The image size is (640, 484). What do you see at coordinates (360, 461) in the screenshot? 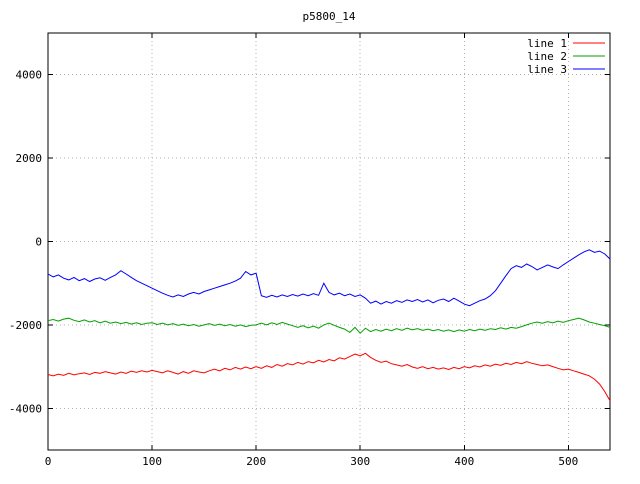
I see `x-tick-label: 300` at bounding box center [360, 461].